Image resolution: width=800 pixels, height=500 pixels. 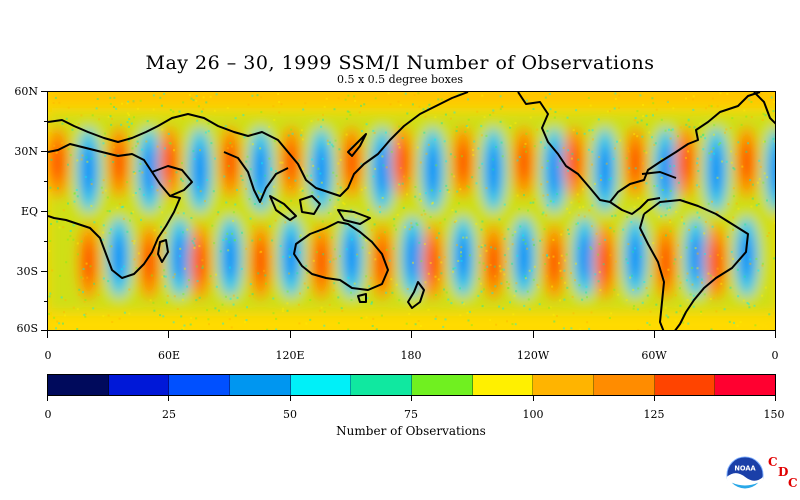 What do you see at coordinates (533, 398) in the screenshot?
I see `colorbar-tick` at bounding box center [533, 398].